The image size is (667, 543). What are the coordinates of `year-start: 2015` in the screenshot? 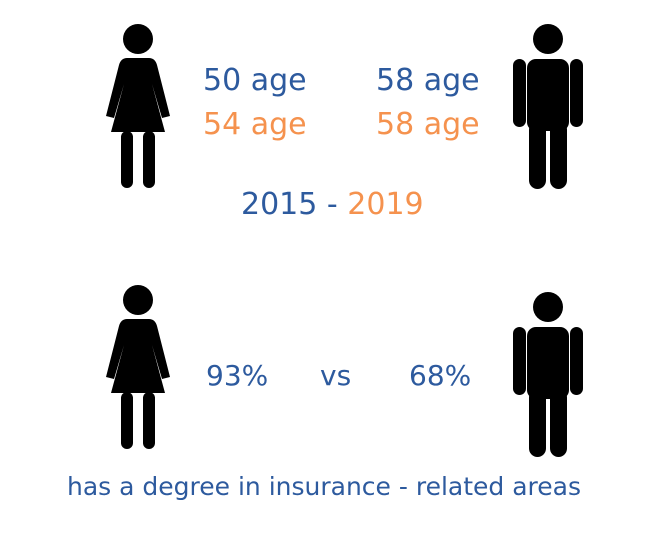 It's located at (279, 204).